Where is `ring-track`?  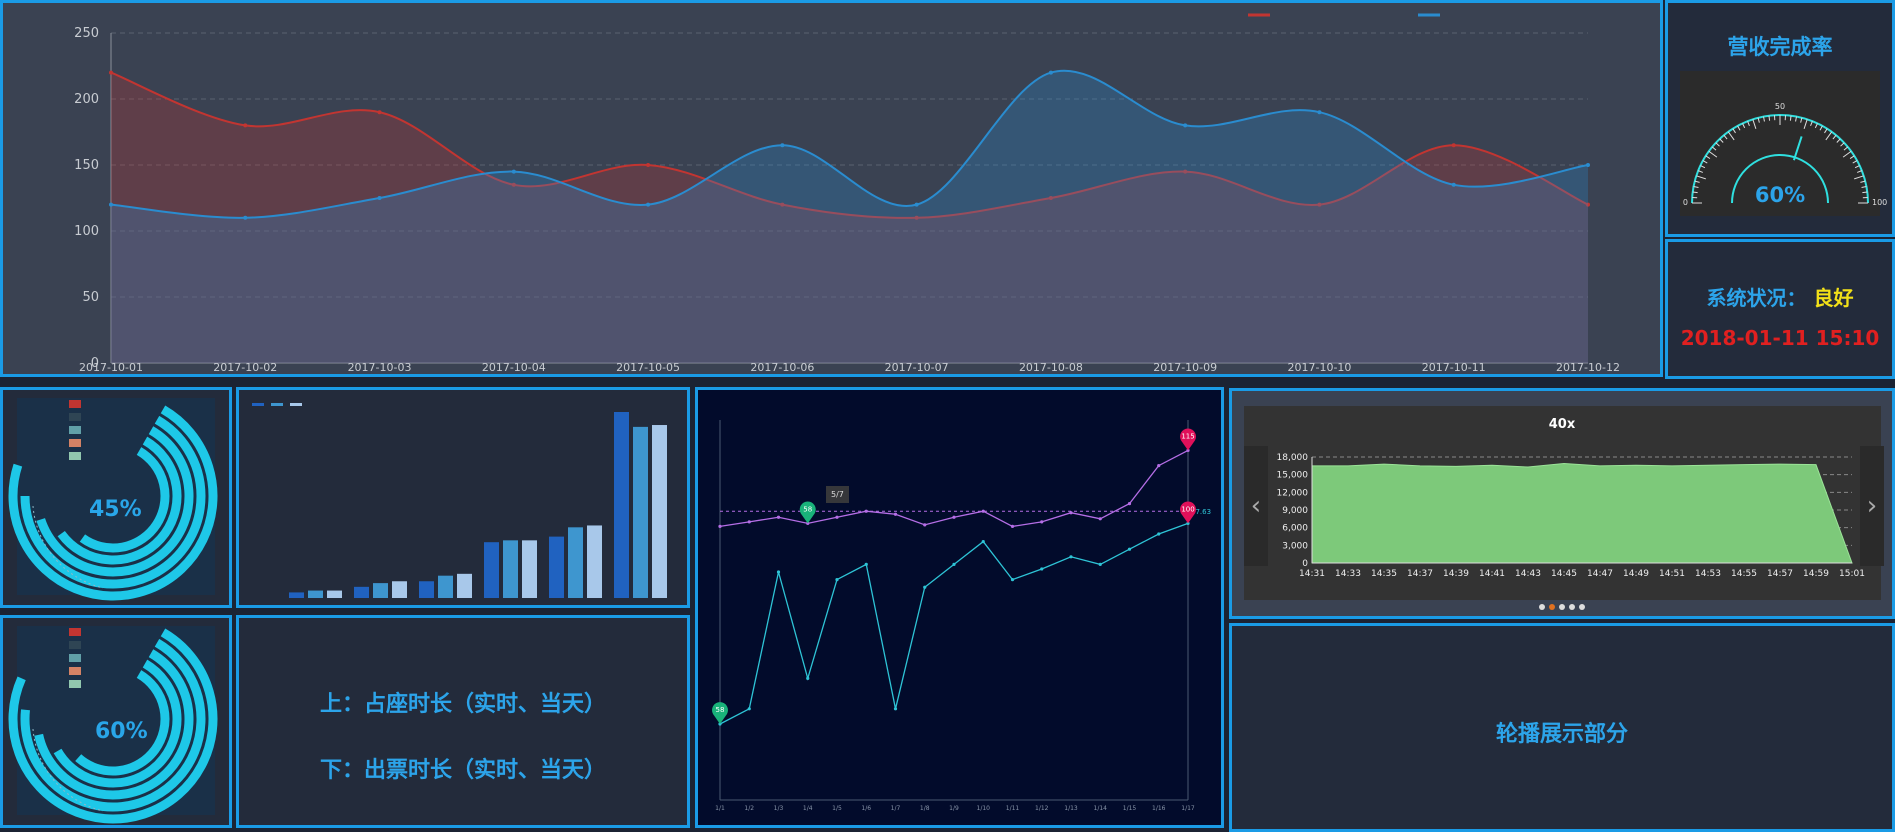 ring-track is located at coordinates (68, 770).